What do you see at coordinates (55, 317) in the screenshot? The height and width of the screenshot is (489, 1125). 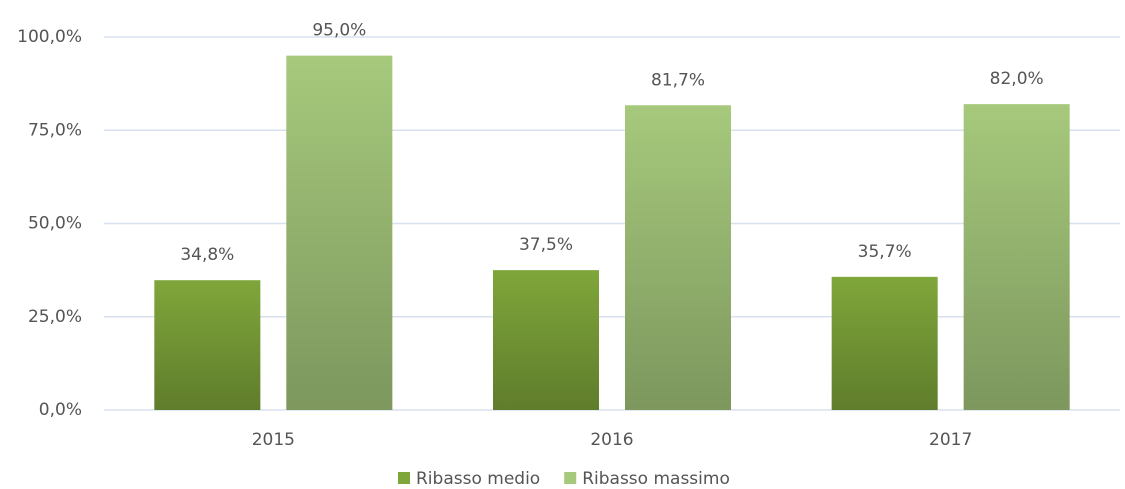 I see `y-tick-label: 25,0%` at bounding box center [55, 317].